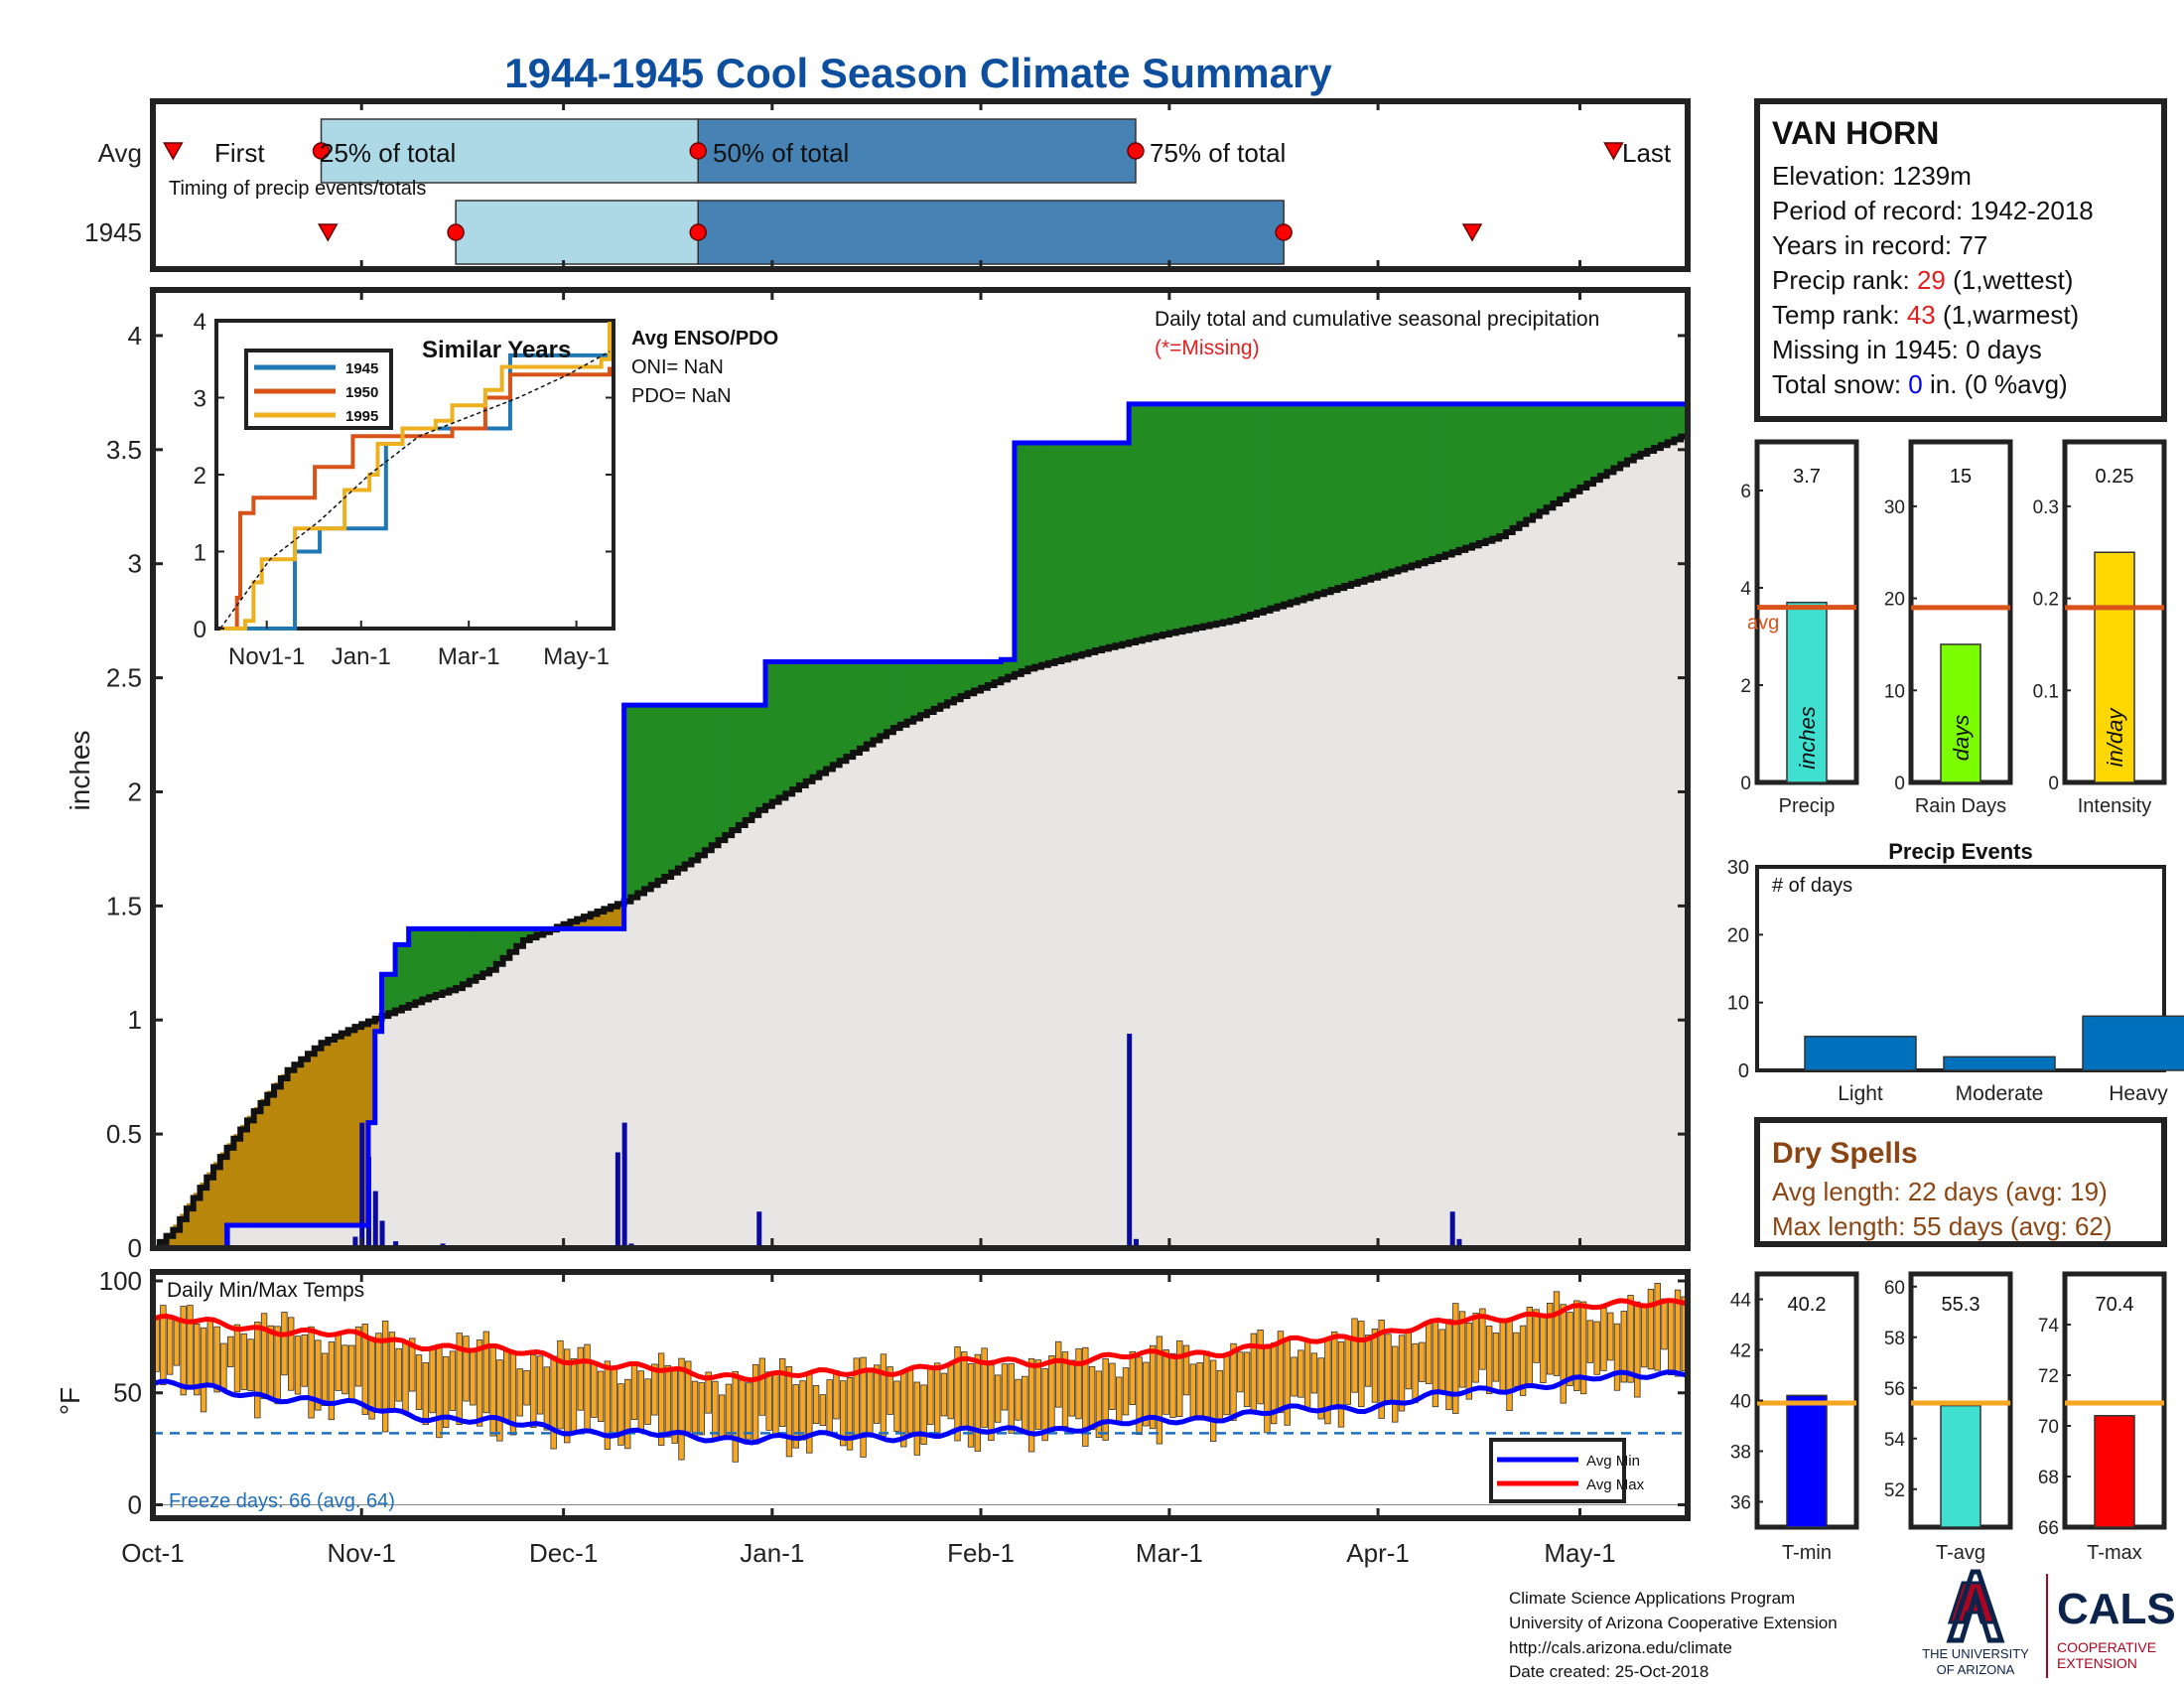  Describe the element at coordinates (361, 656) in the screenshot. I see `inset-x-label: Jan-1` at that location.